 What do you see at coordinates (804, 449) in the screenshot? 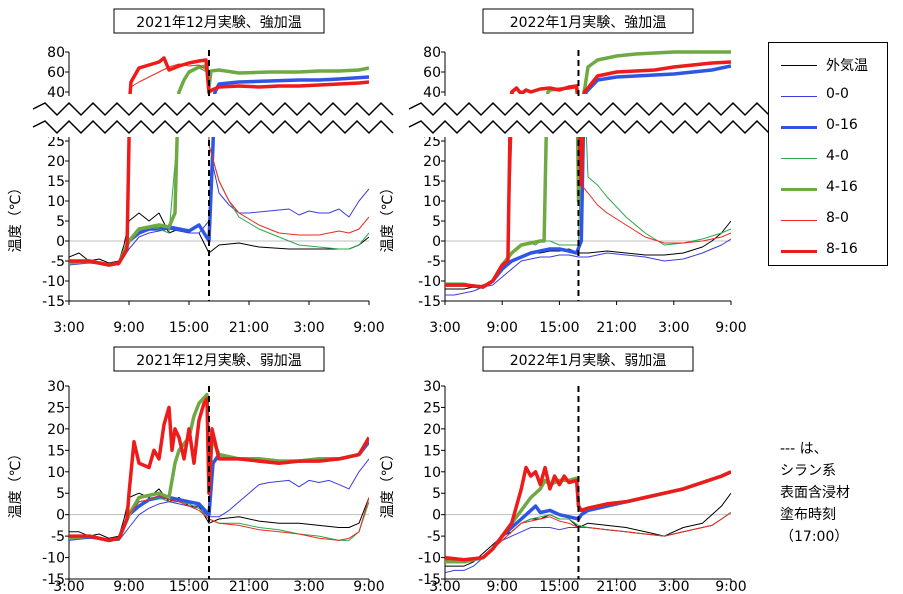
I see `note-line: --- は、` at bounding box center [804, 449].